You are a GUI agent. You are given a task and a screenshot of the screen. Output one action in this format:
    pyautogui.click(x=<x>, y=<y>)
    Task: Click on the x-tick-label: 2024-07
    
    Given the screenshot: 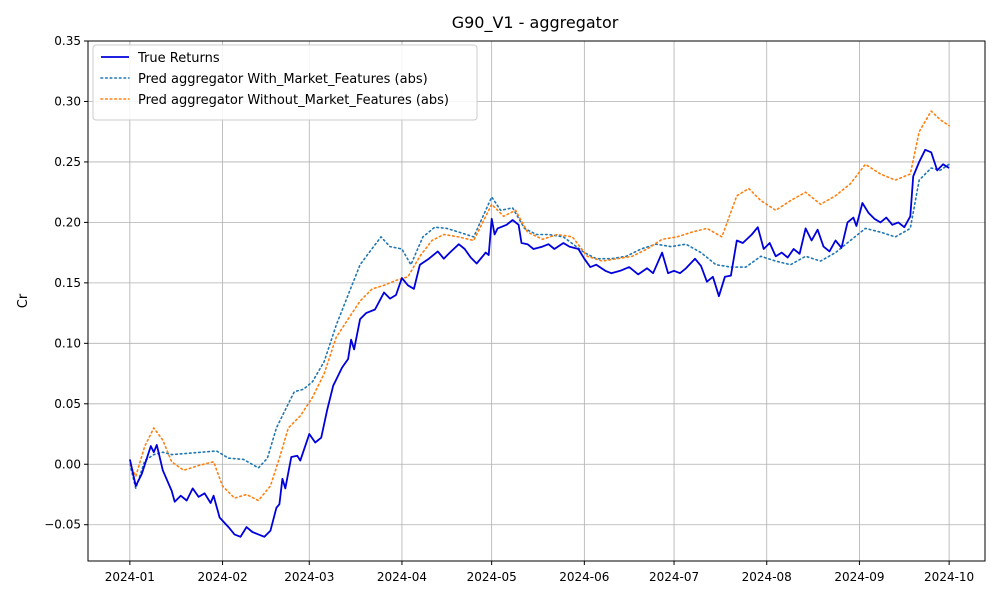 What is the action you would take?
    pyautogui.click(x=674, y=577)
    